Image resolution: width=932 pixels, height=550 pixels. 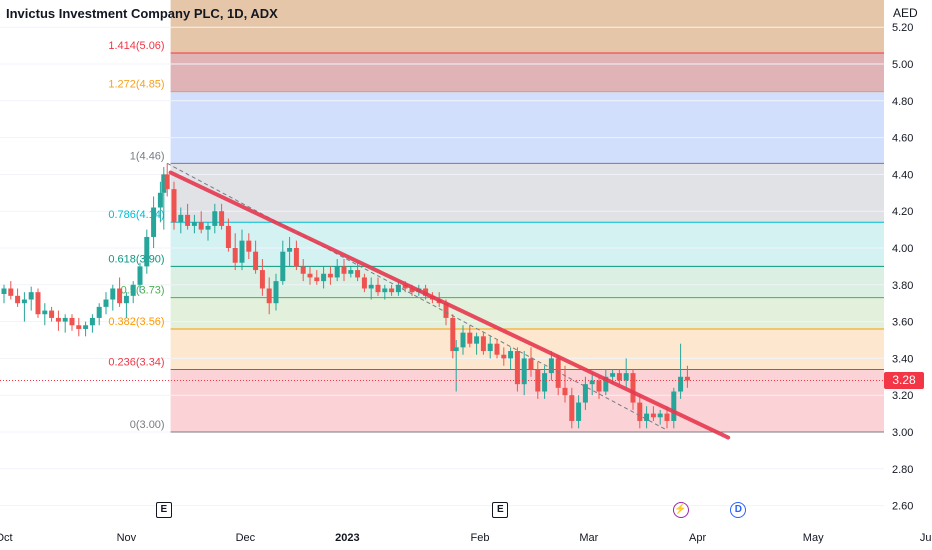 What do you see at coordinates (680, 510) in the screenshot?
I see `dividend-bolt-marker: ⚡` at bounding box center [680, 510].